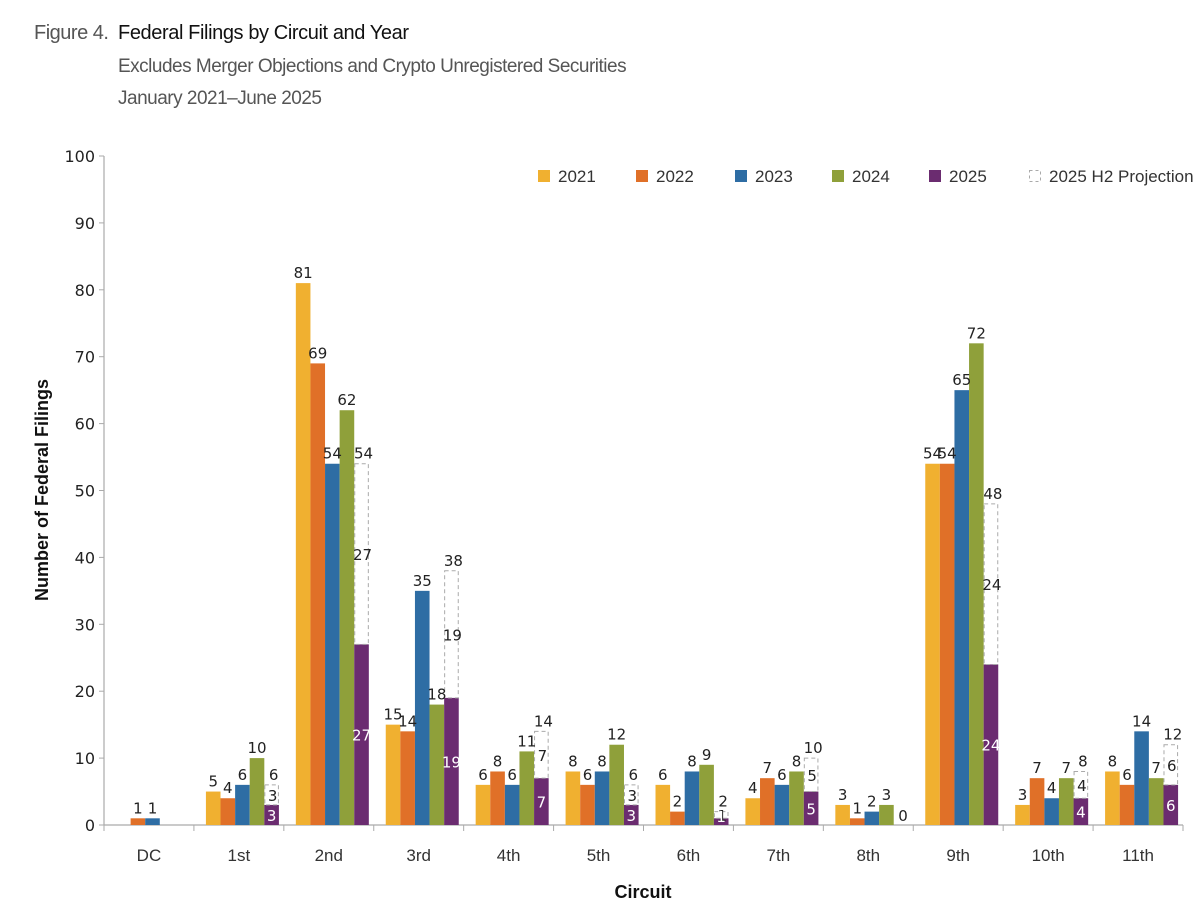  Describe the element at coordinates (1048, 855) in the screenshot. I see `x-tick-label: 10th` at that location.